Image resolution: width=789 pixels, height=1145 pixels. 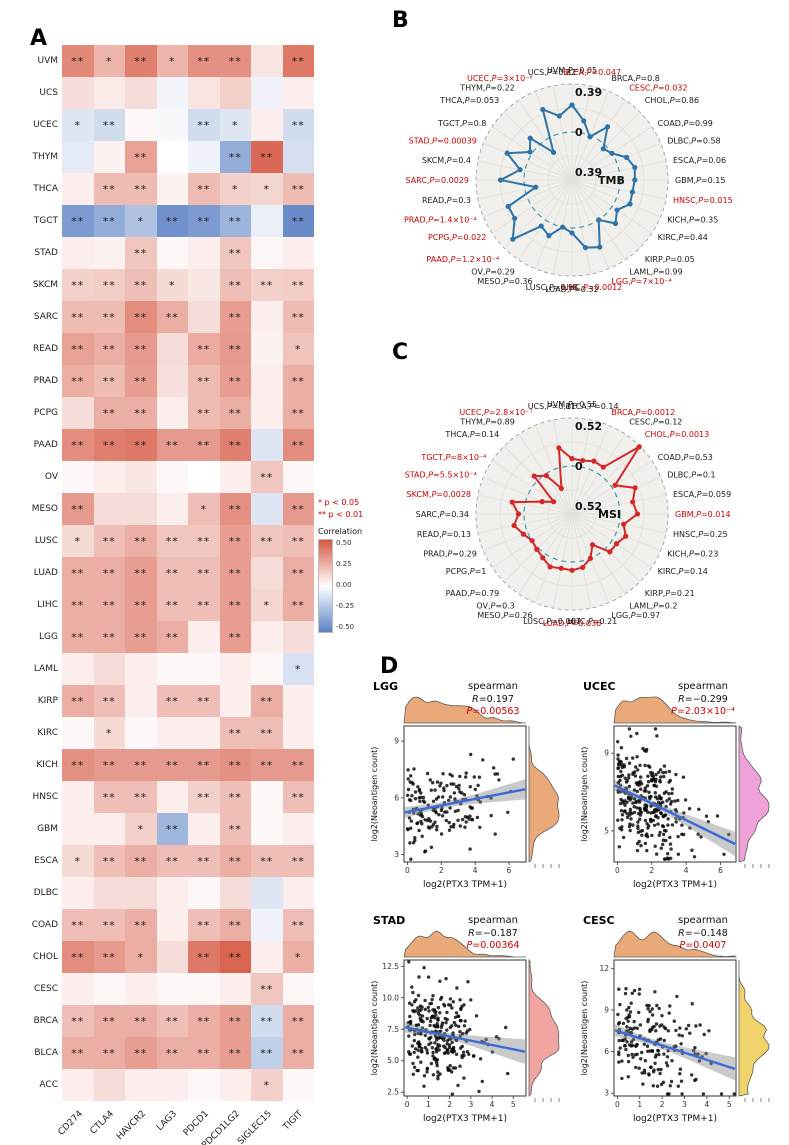 I want to click on radar-label: PAAD,P=0.79, so click(x=473, y=593).